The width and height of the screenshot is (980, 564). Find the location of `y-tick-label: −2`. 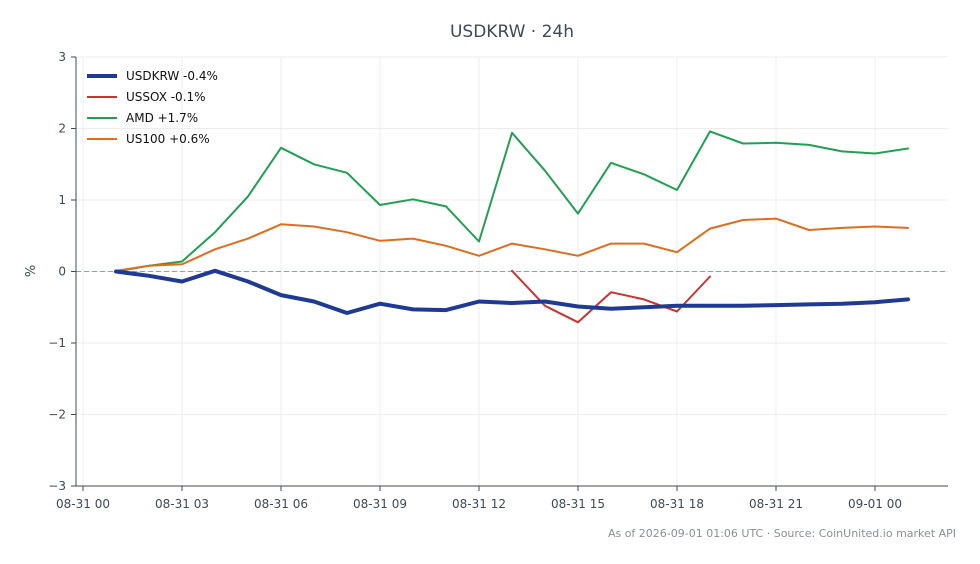

y-tick-label: −2 is located at coordinates (57, 415).